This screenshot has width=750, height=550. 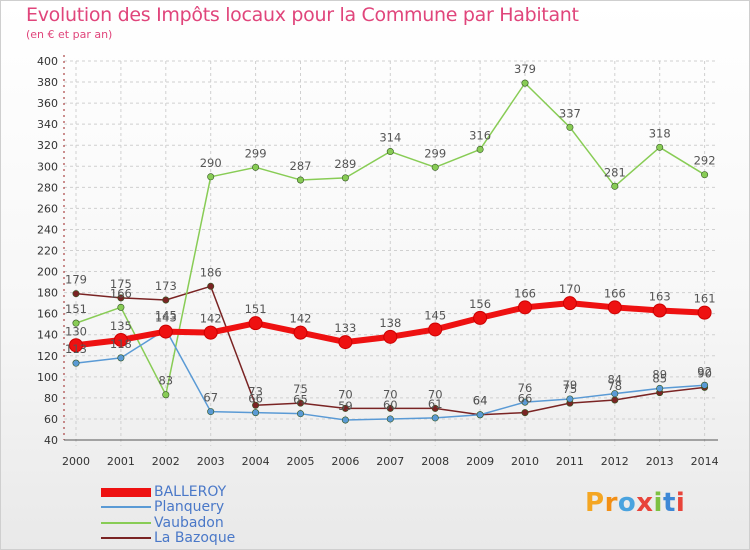 I want to click on y-tick-label: 200, so click(x=47, y=272).